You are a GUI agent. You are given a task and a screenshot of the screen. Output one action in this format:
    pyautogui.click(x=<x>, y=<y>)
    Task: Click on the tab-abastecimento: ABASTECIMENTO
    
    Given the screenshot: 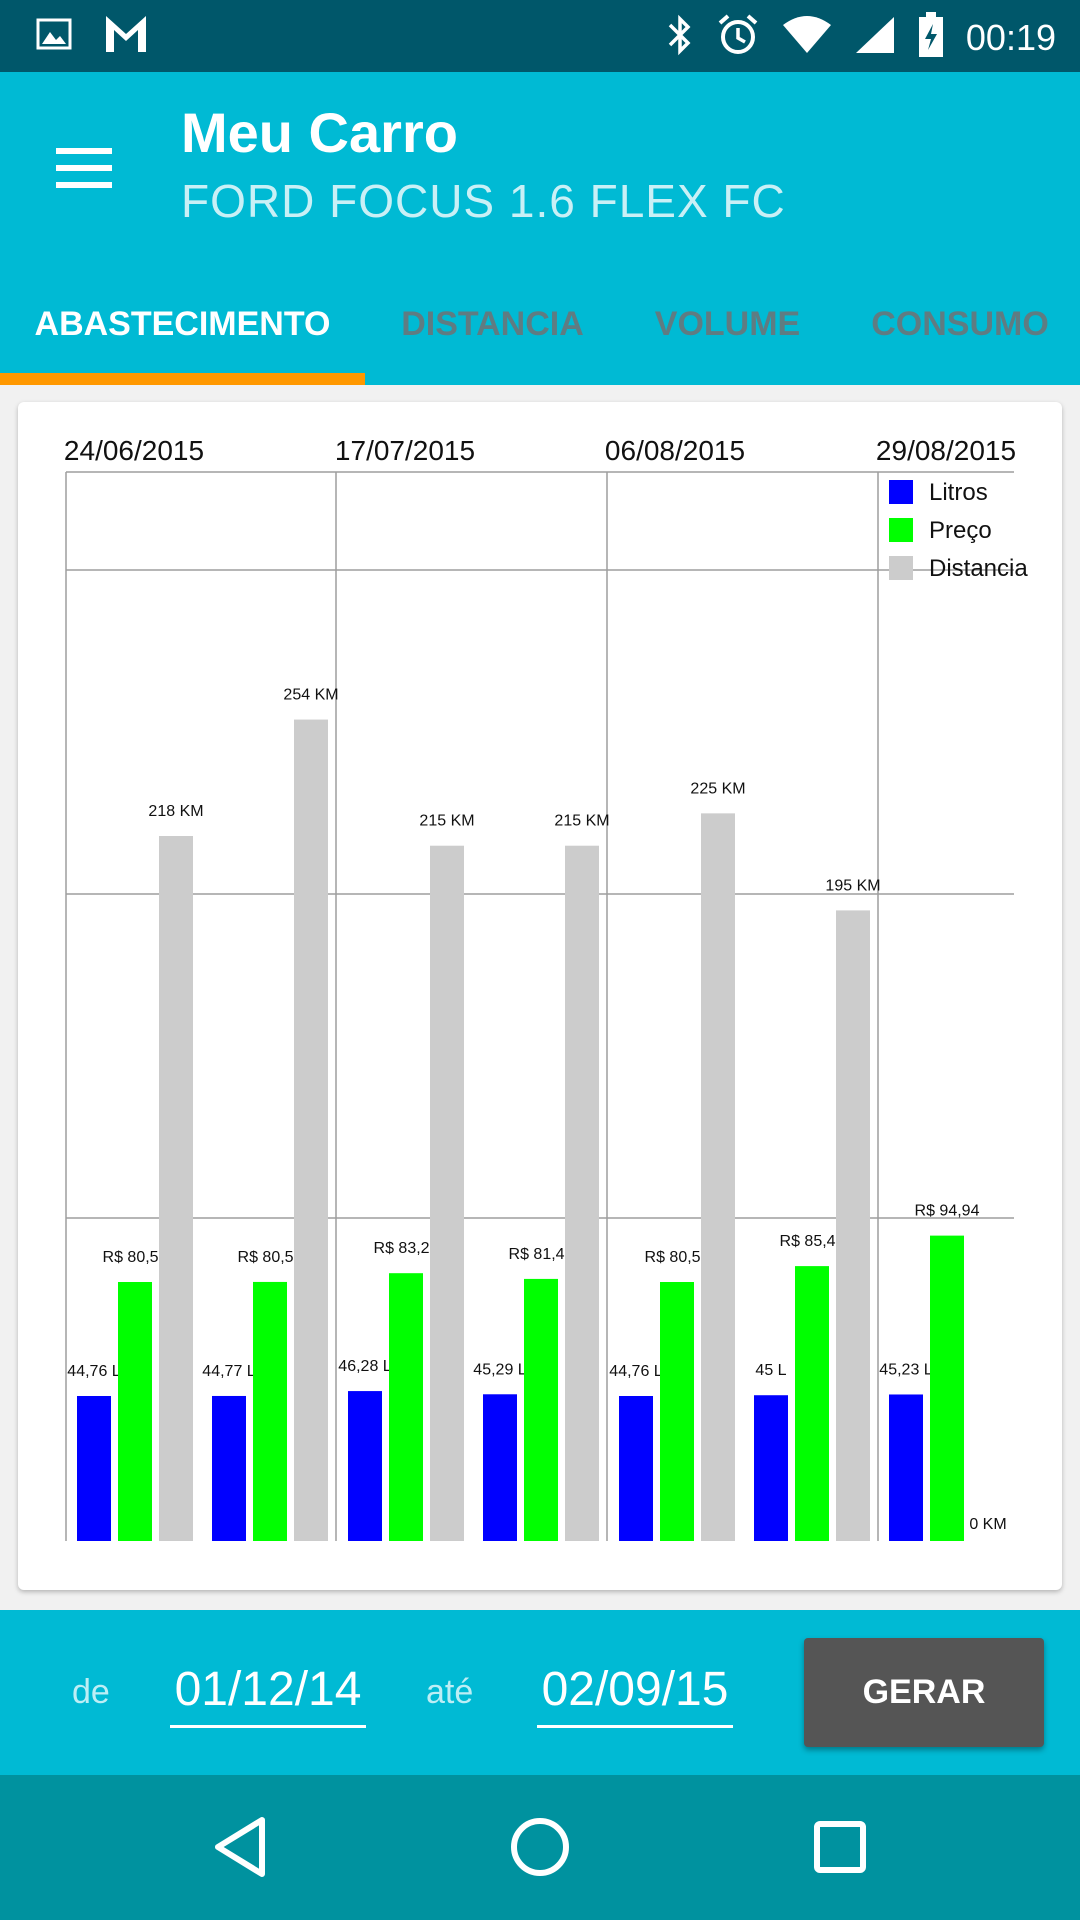 What is the action you would take?
    pyautogui.click(x=182, y=324)
    